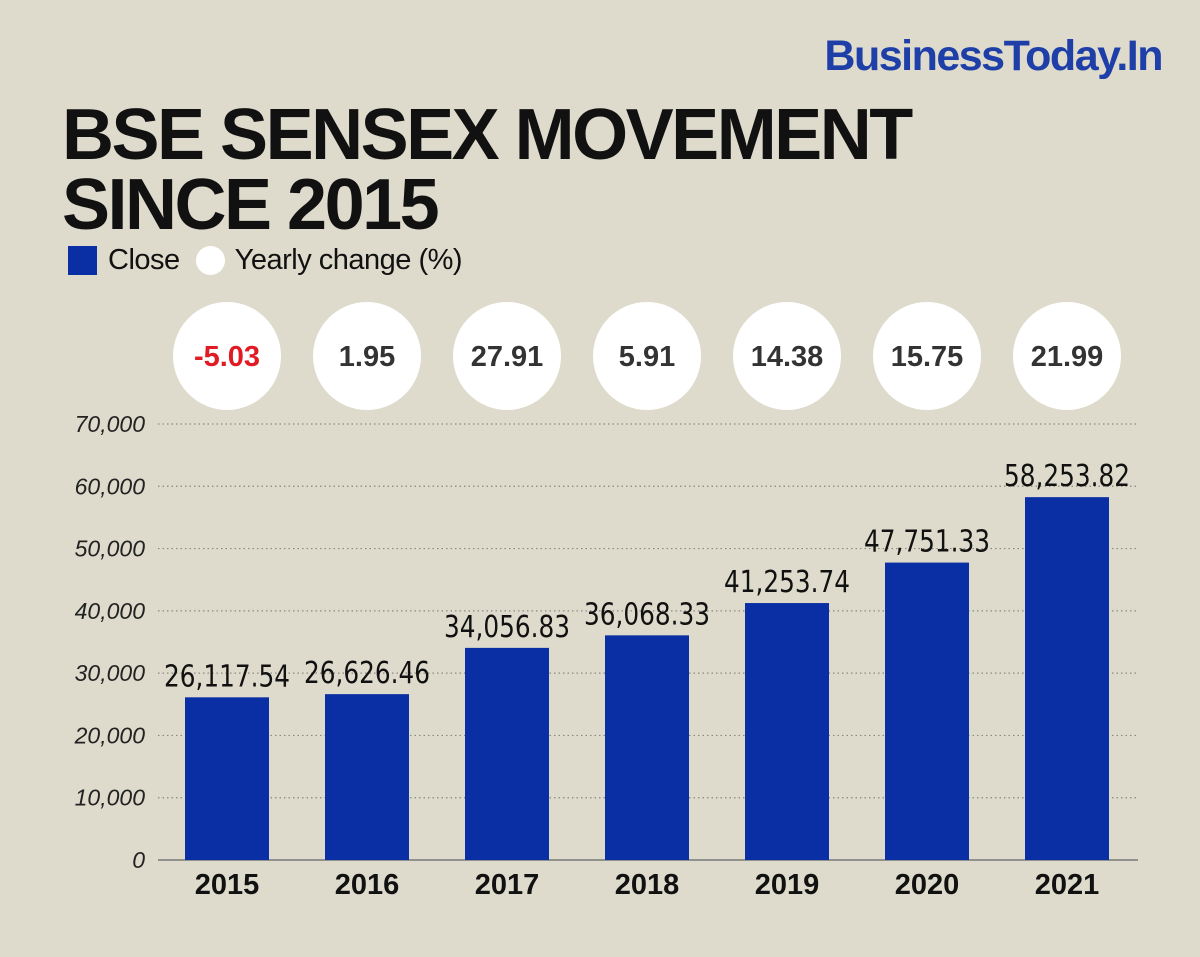 This screenshot has height=957, width=1200. I want to click on chart-title: BSE SENSEX MOVEMENT SINCE 2015, so click(487, 170).